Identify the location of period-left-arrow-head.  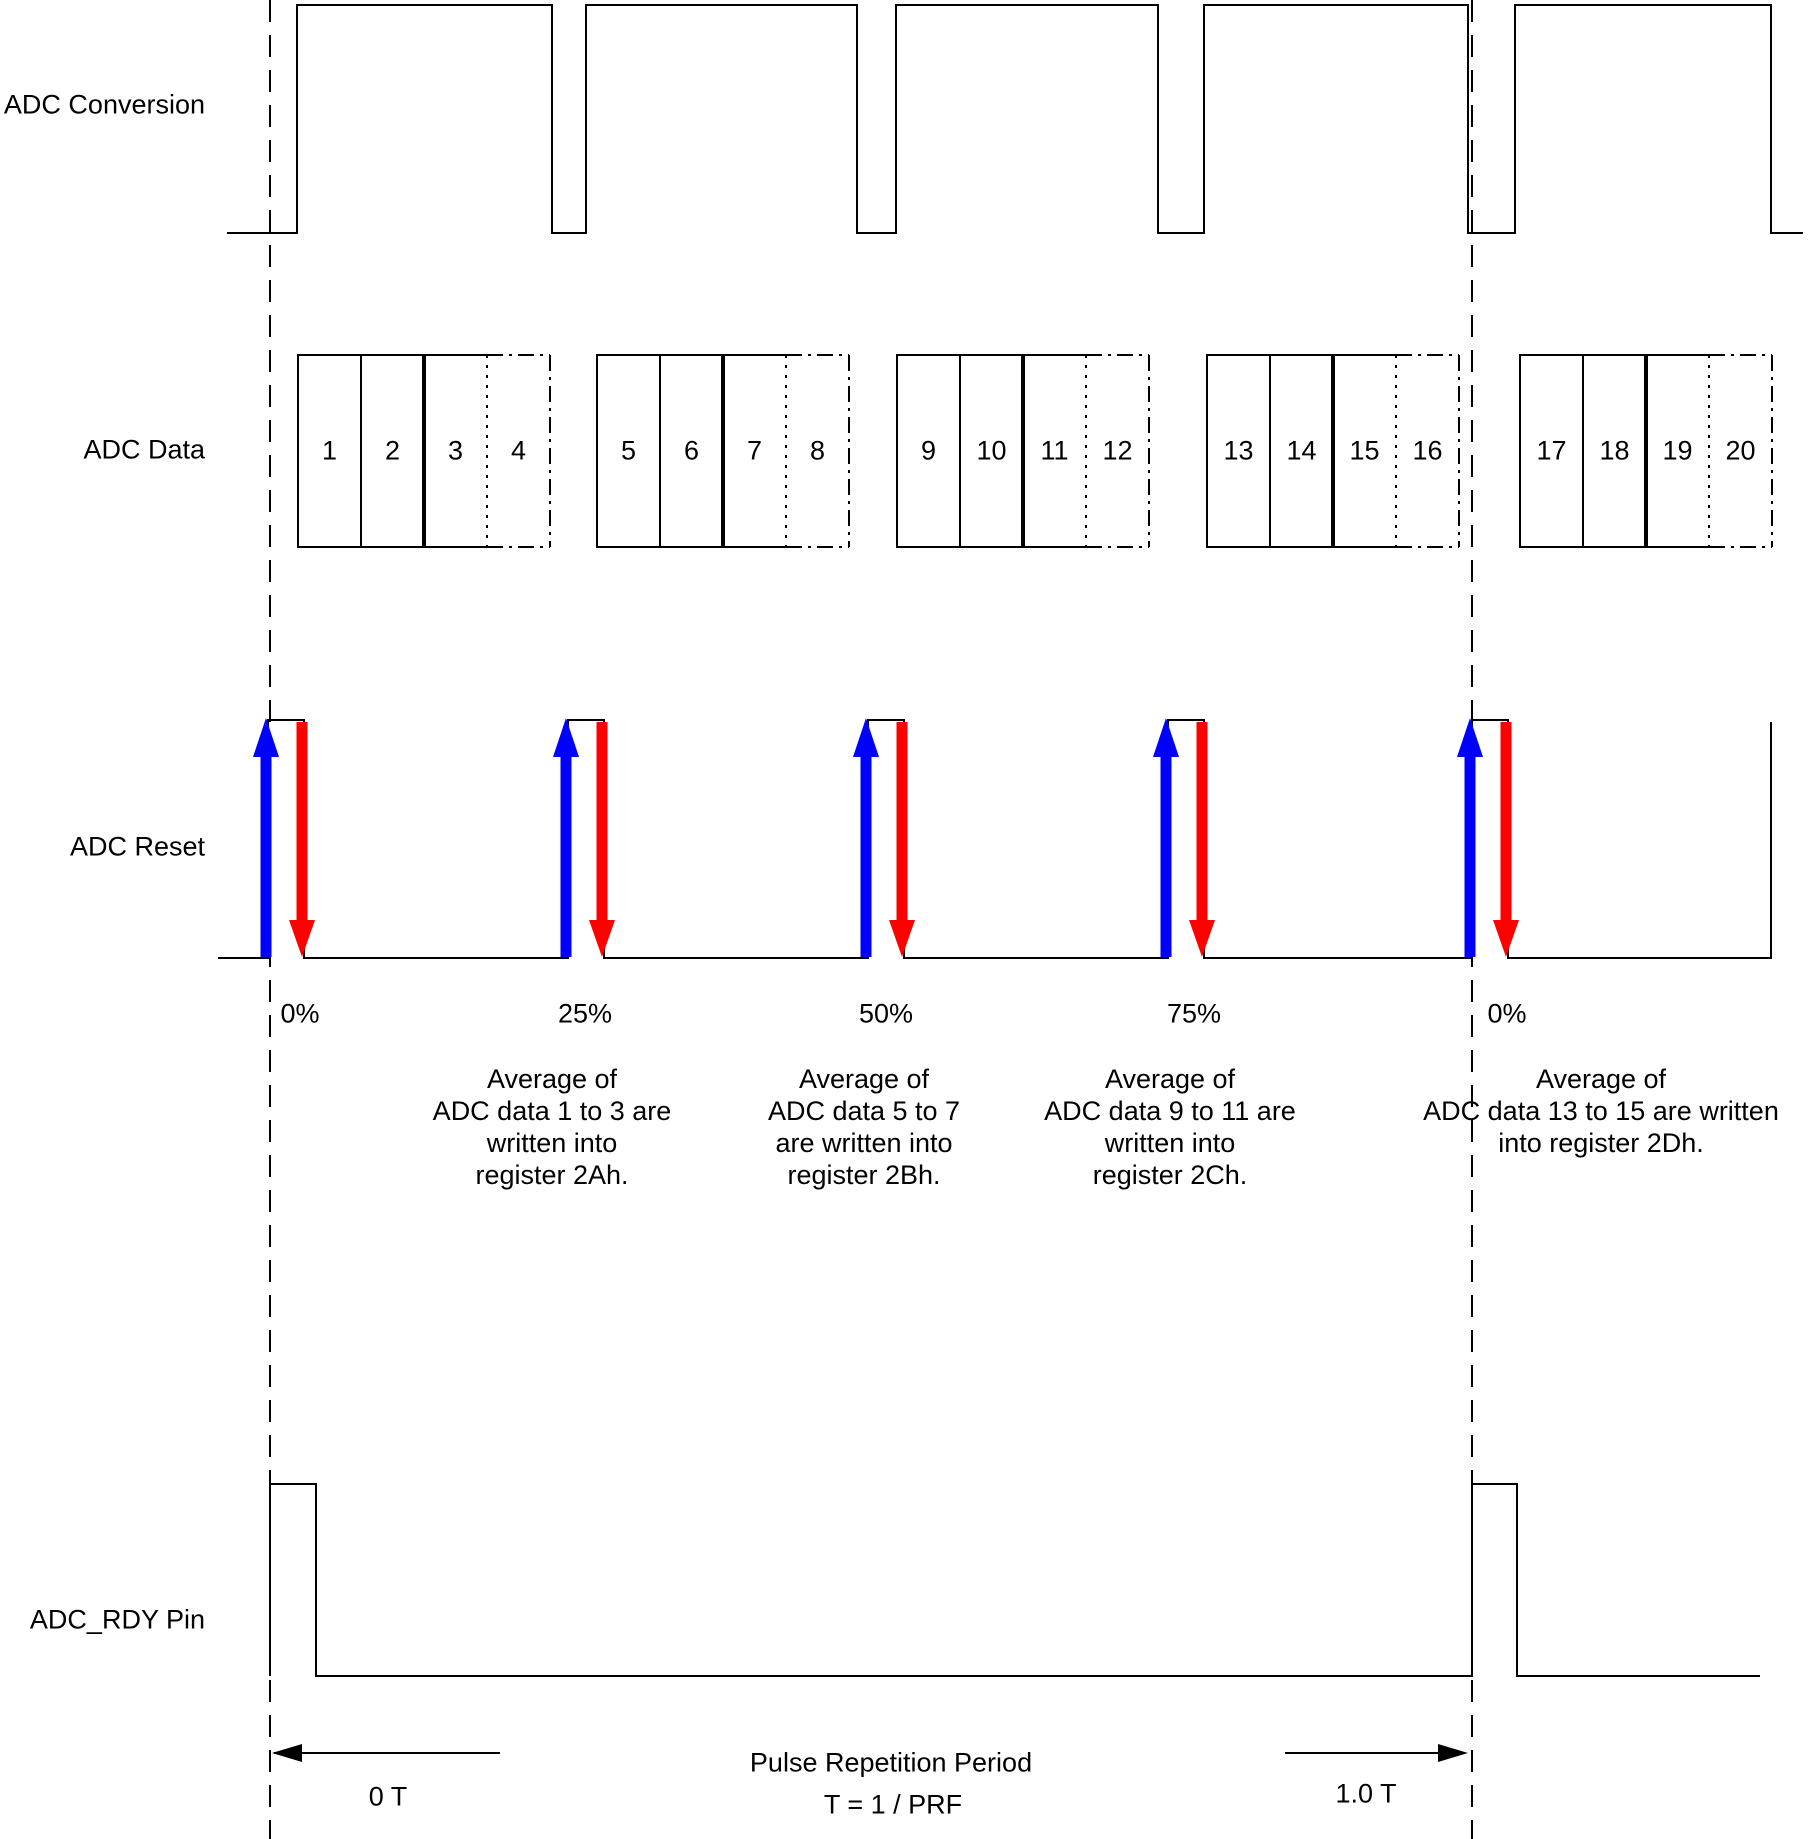
(287, 1753).